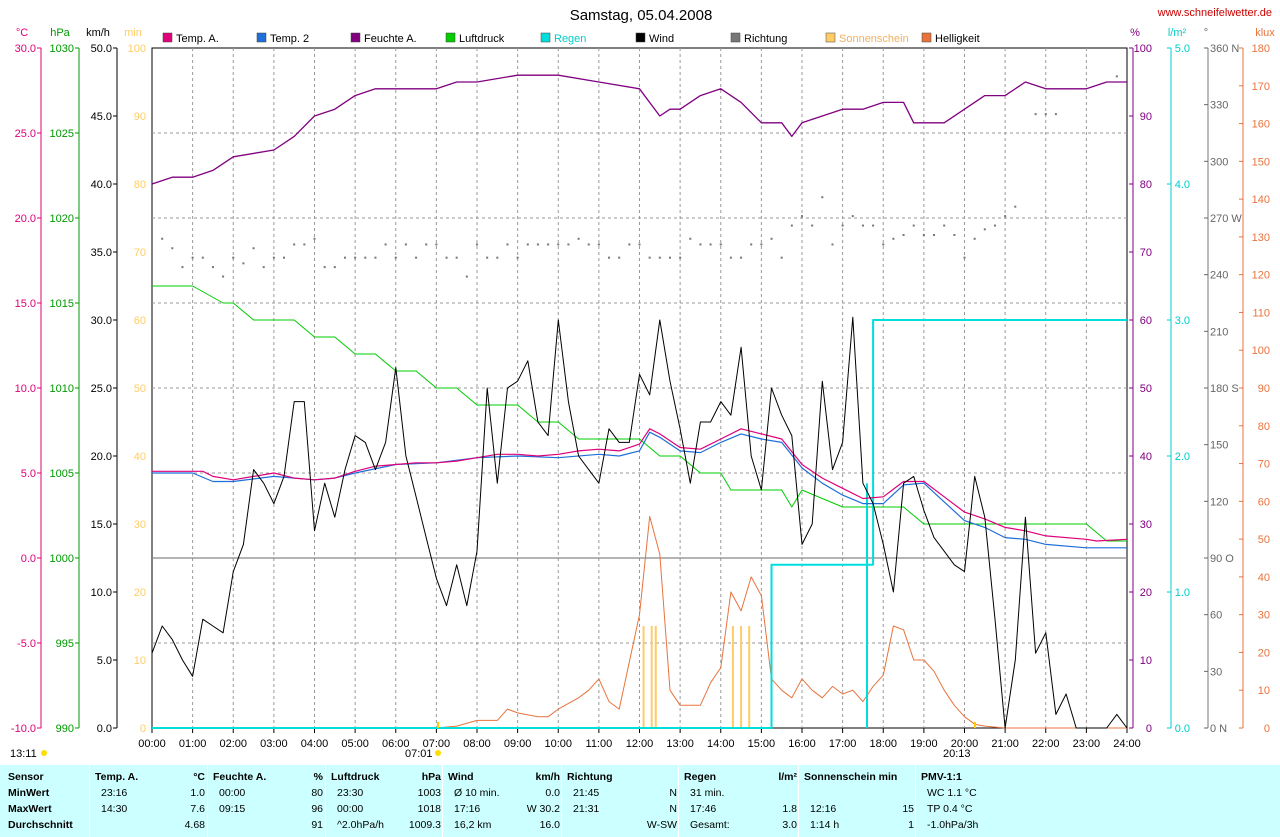 This screenshot has height=837, width=1280. Describe the element at coordinates (437, 744) in the screenshot. I see `x-tick-label: 07:00` at that location.